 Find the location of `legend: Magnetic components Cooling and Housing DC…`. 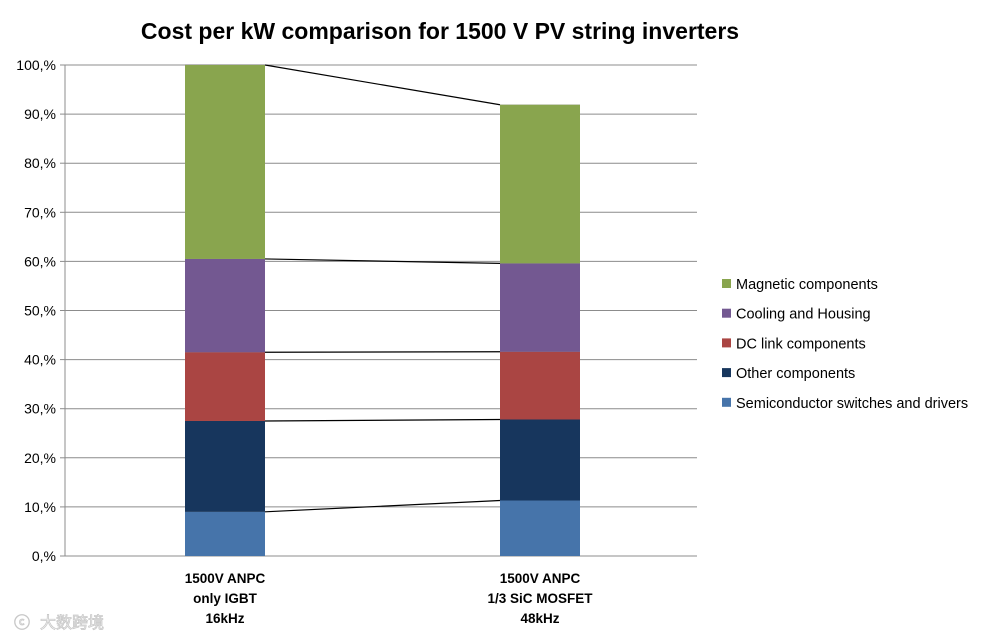

legend: Magnetic components Cooling and Housing DC… is located at coordinates (845, 344).